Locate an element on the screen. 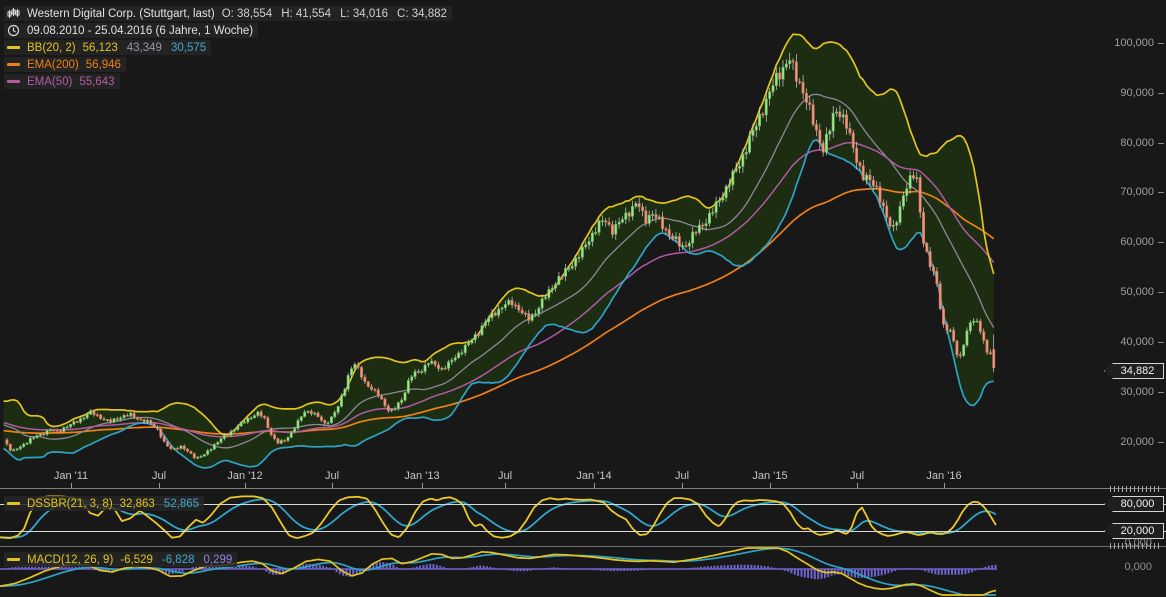 The image size is (1166, 597). price-axis-tick: 70,000 is located at coordinates (1142, 192).